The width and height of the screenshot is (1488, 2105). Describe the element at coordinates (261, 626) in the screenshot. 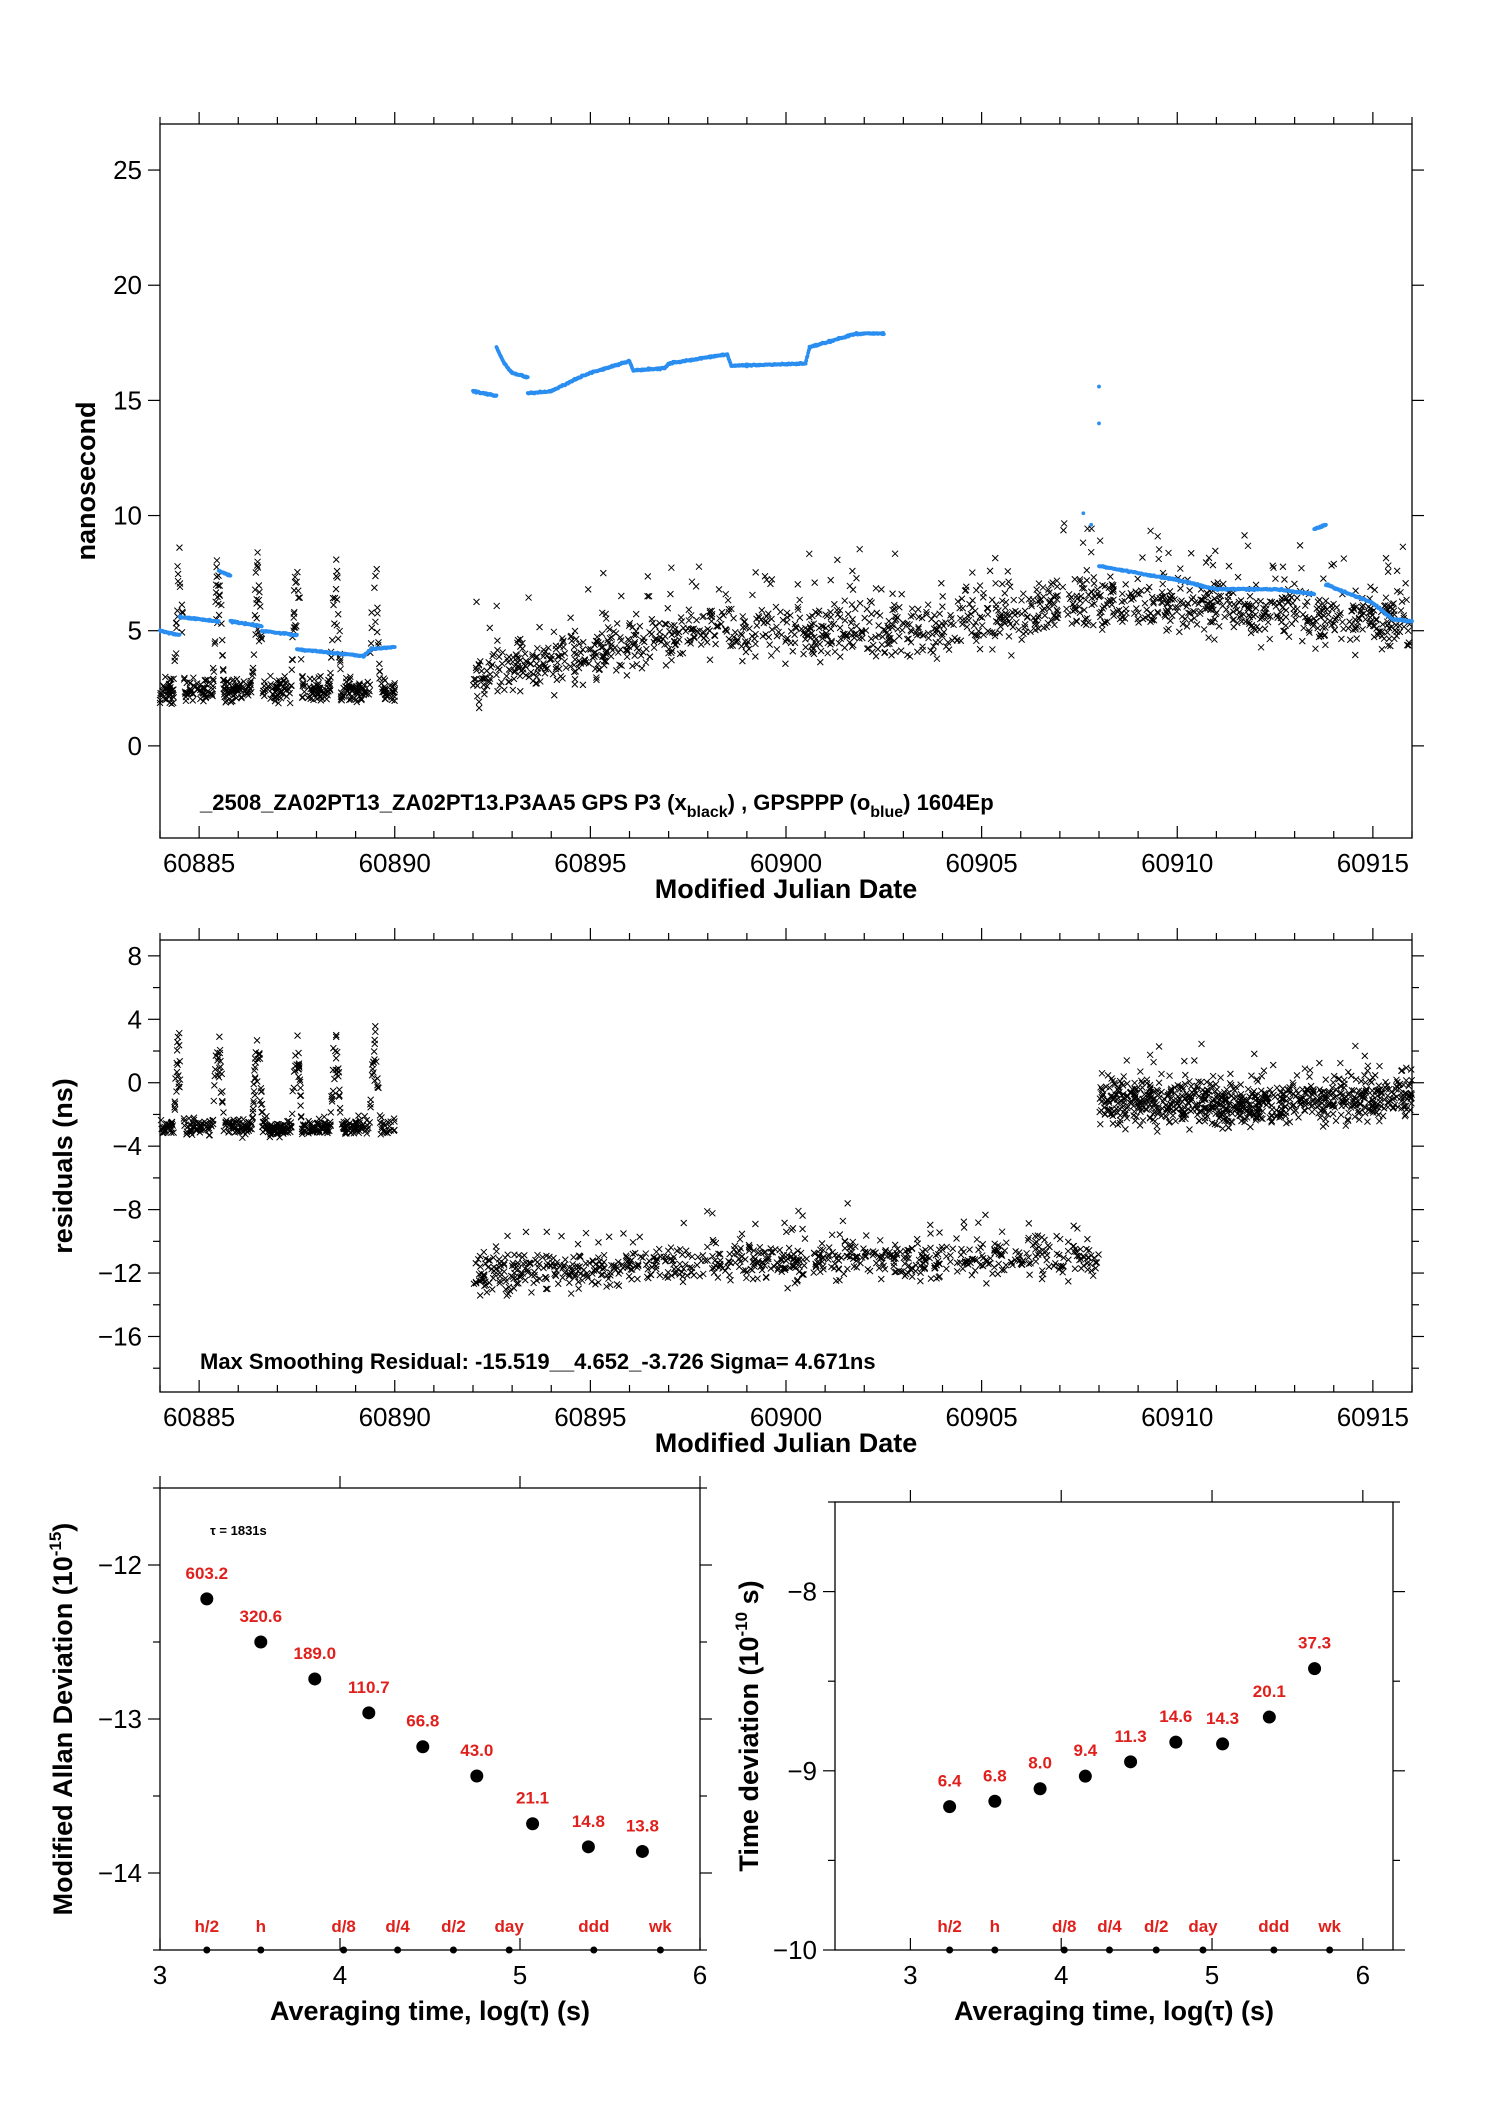

I see `data-point-blue` at that location.